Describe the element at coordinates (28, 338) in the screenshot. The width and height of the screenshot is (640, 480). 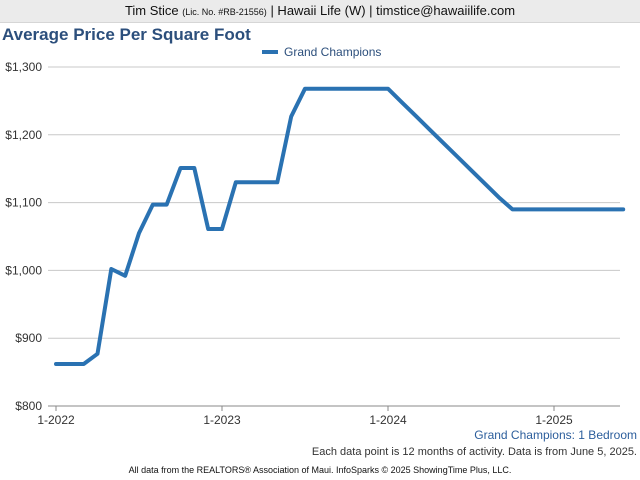
I see `y-tick-label: $900` at that location.